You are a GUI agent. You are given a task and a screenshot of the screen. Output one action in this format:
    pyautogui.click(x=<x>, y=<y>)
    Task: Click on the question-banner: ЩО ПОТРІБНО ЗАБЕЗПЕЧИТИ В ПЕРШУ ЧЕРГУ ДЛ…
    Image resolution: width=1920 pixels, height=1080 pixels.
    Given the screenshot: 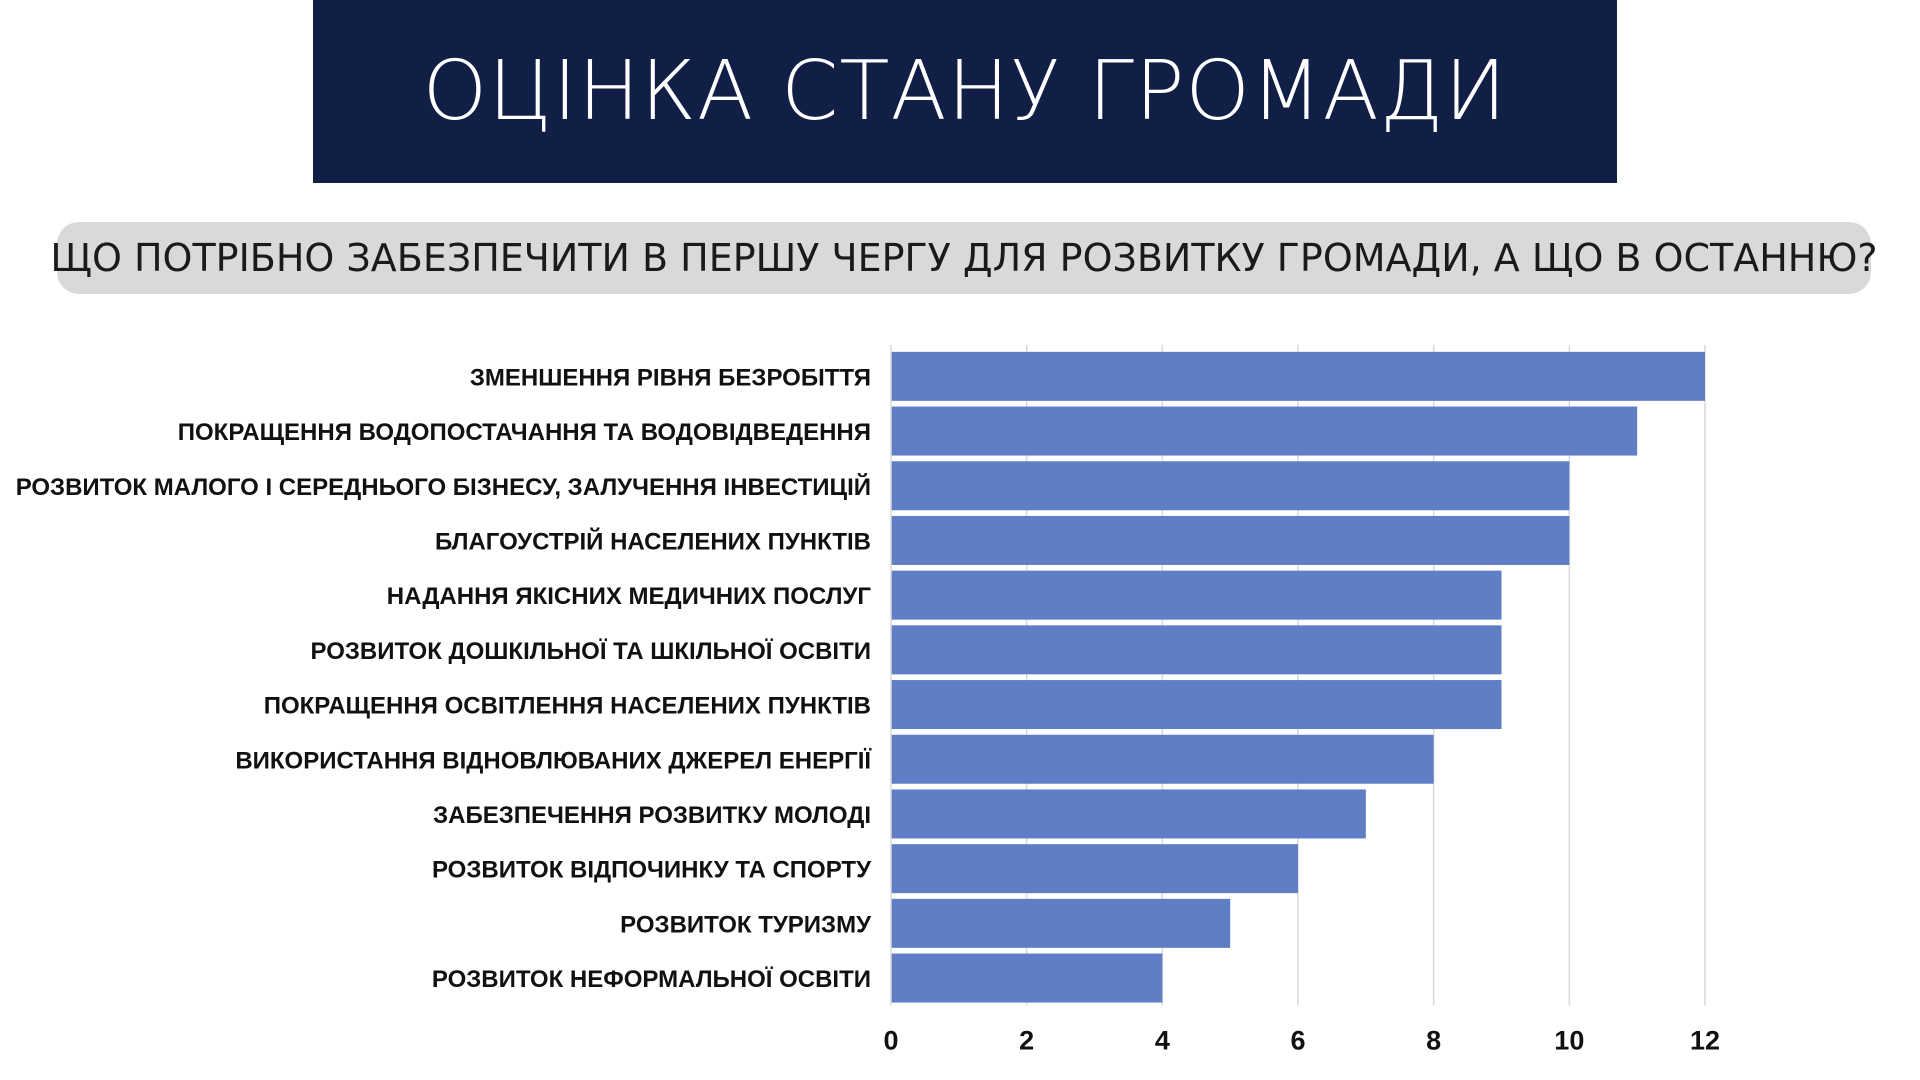 What is the action you would take?
    pyautogui.click(x=964, y=258)
    